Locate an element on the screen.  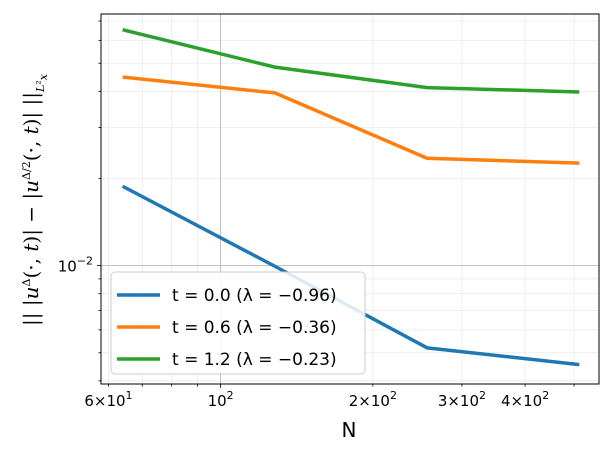
legend-label-1: t = 0.6 (λ = −0.36) is located at coordinates (254, 328).